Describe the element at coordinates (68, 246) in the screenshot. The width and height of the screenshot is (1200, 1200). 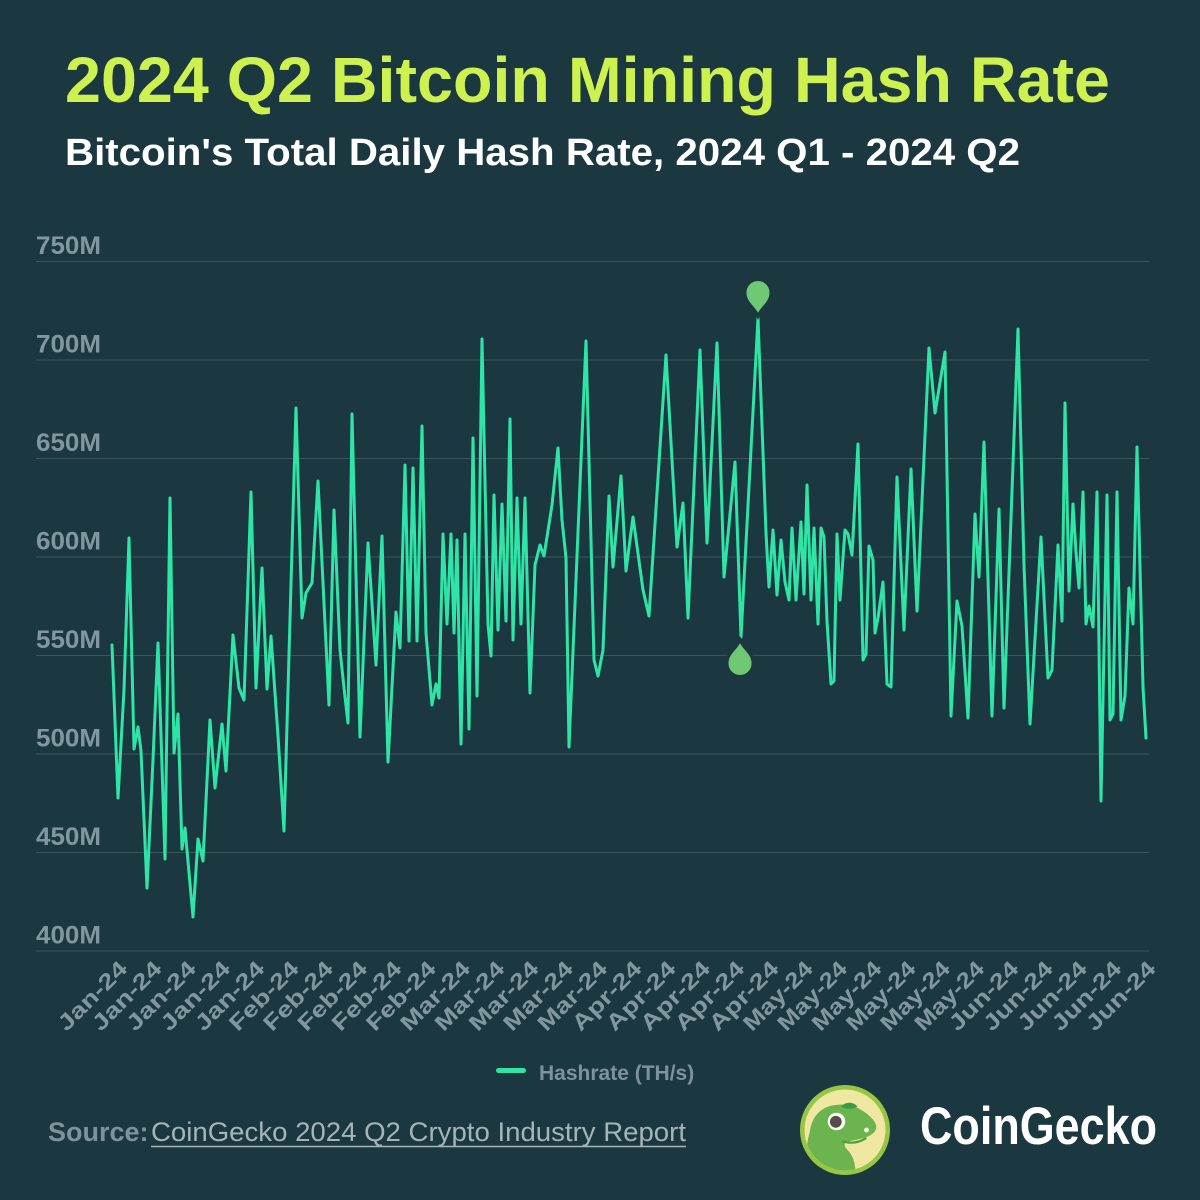
I see `svg-text: 750M` at that location.